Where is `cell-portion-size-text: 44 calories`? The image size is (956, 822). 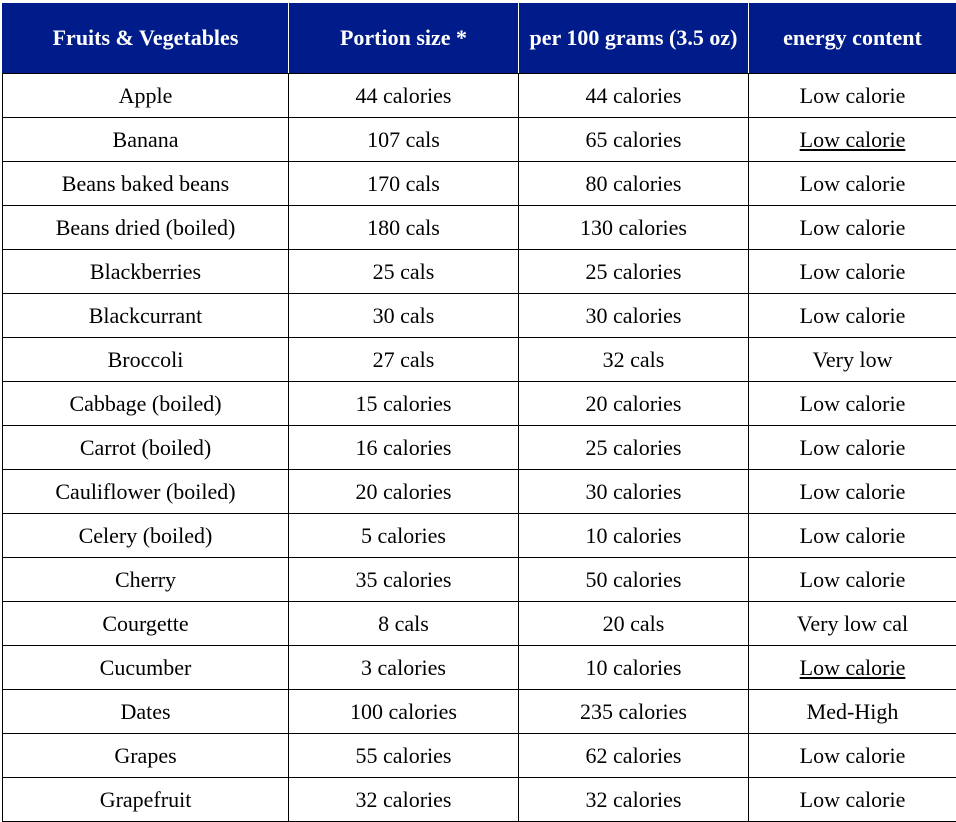 cell-portion-size-text: 44 calories is located at coordinates (404, 95).